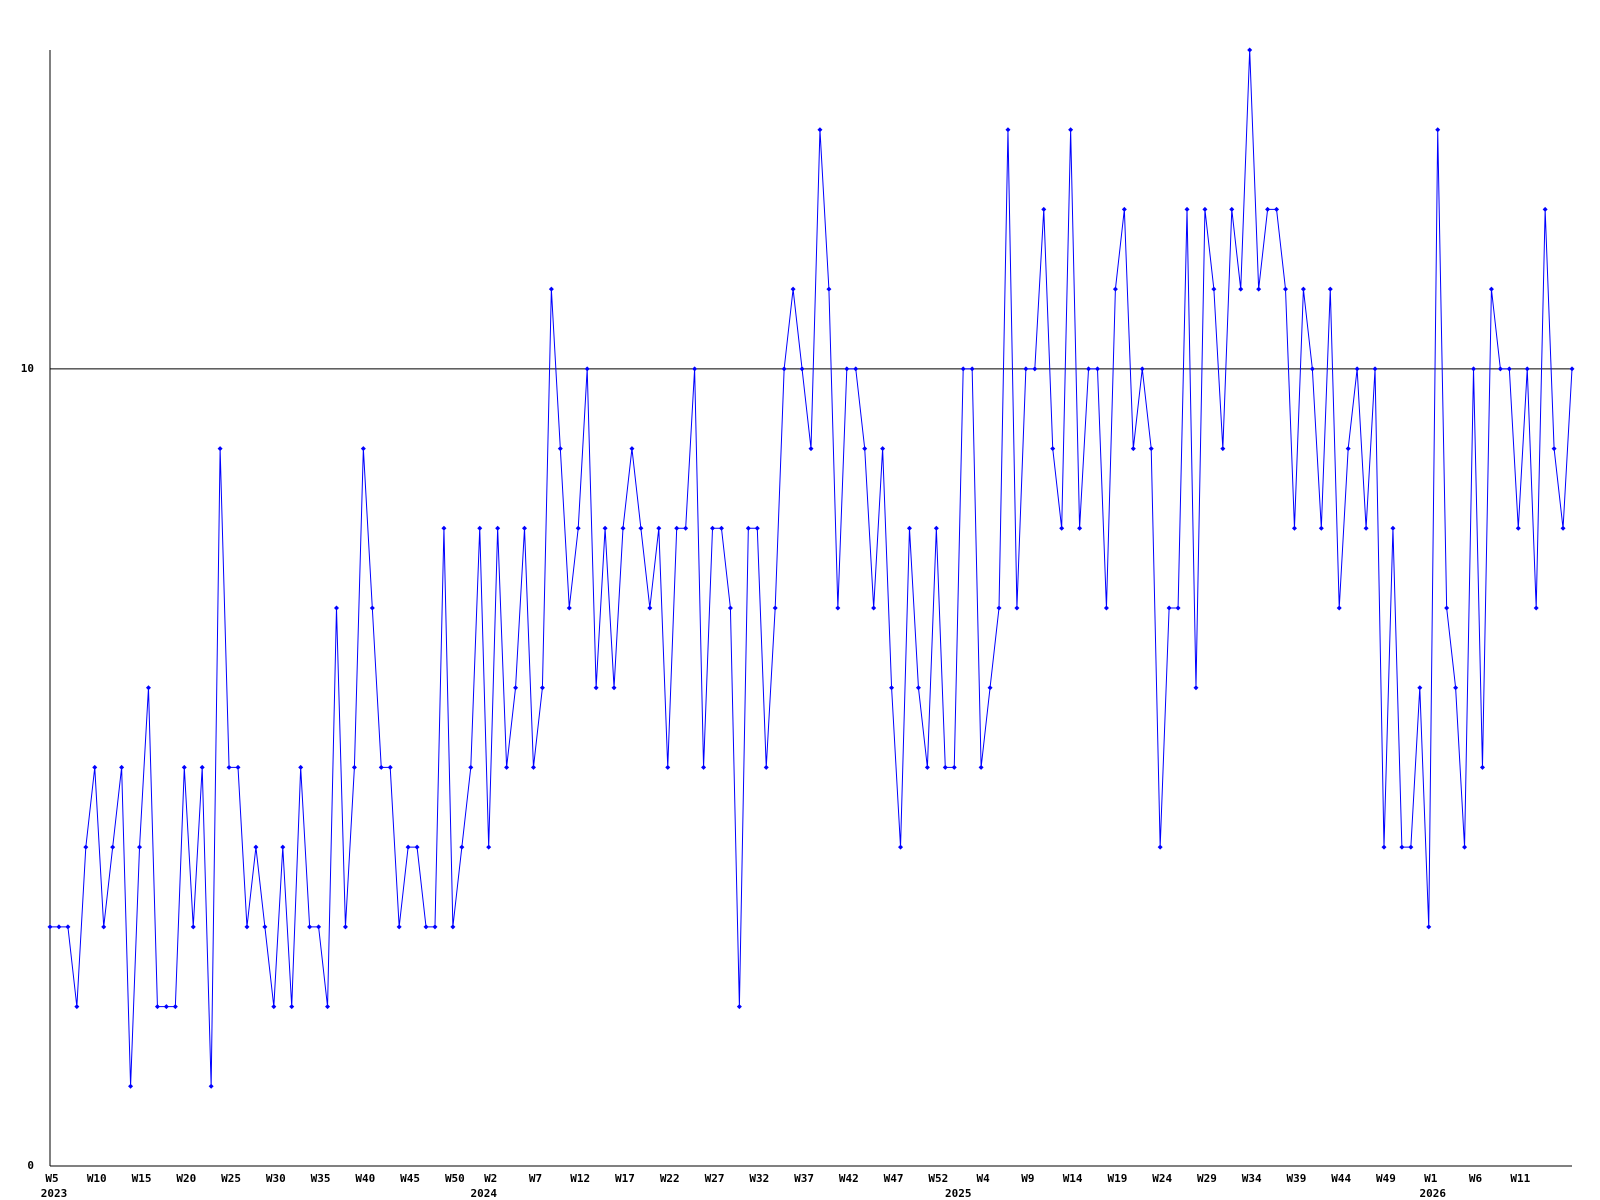 This screenshot has width=1600, height=1200. I want to click on x-tick-label: W40, so click(365, 1178).